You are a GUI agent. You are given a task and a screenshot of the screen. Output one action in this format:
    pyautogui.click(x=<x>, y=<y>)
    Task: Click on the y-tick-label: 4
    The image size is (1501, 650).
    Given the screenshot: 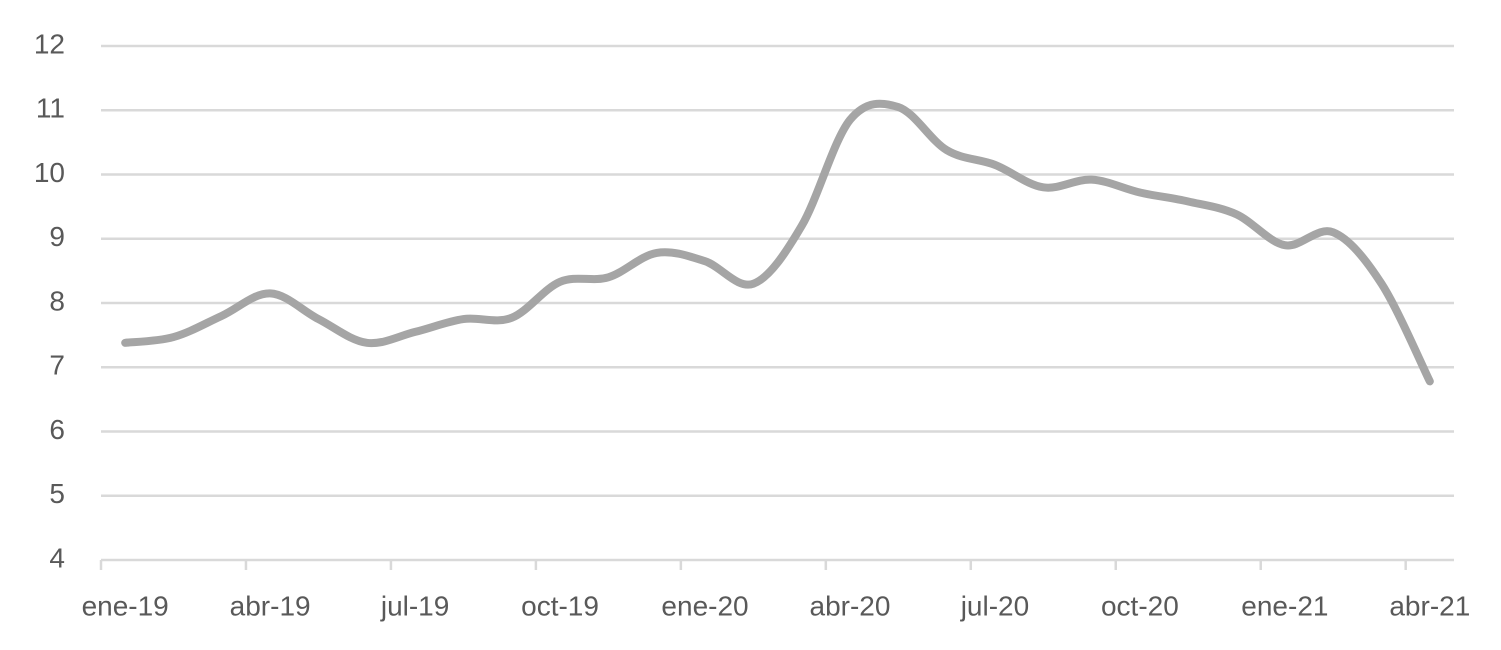 What is the action you would take?
    pyautogui.click(x=57, y=557)
    